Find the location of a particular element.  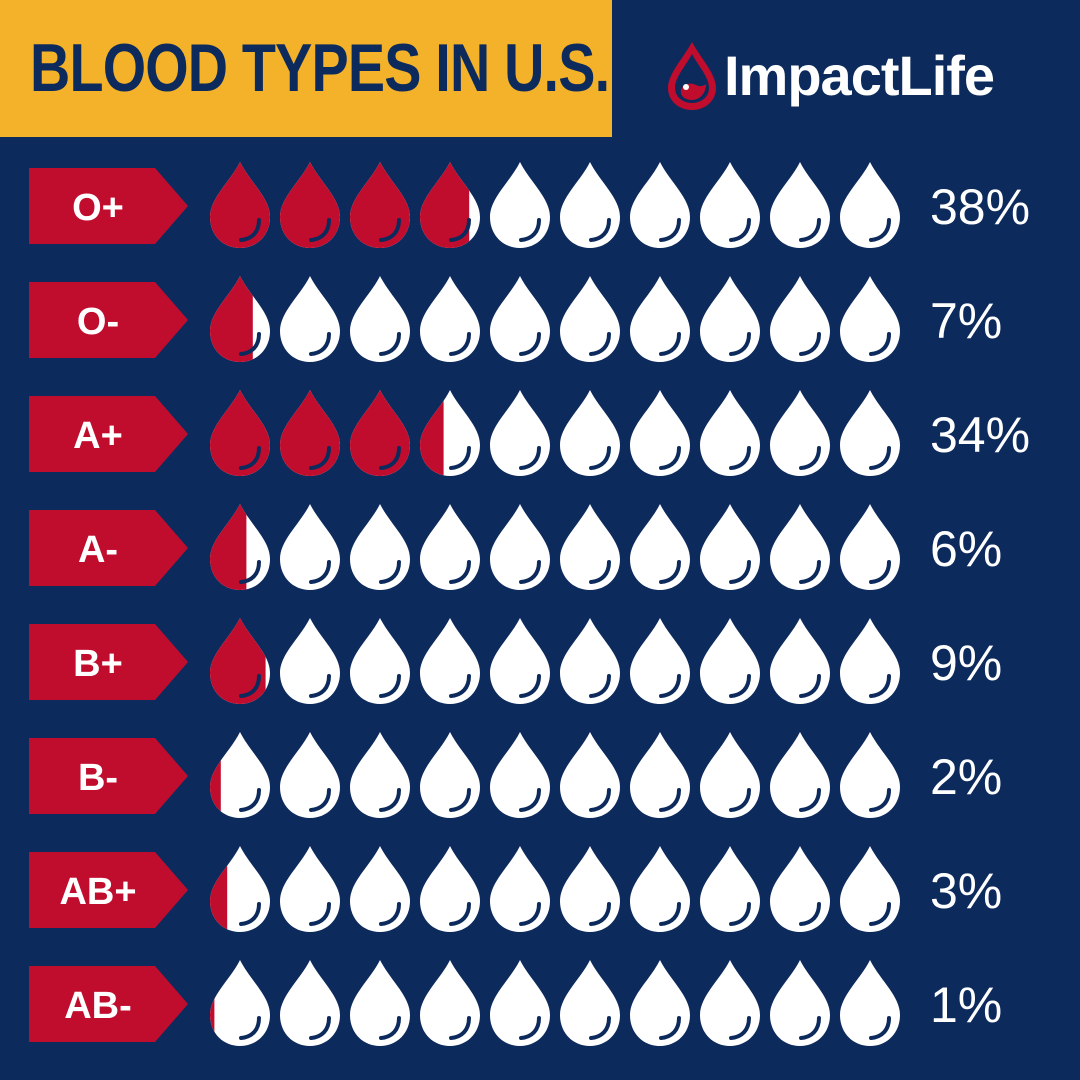

title-banner: BLOOD TYPES IN U.S. is located at coordinates (306, 68).